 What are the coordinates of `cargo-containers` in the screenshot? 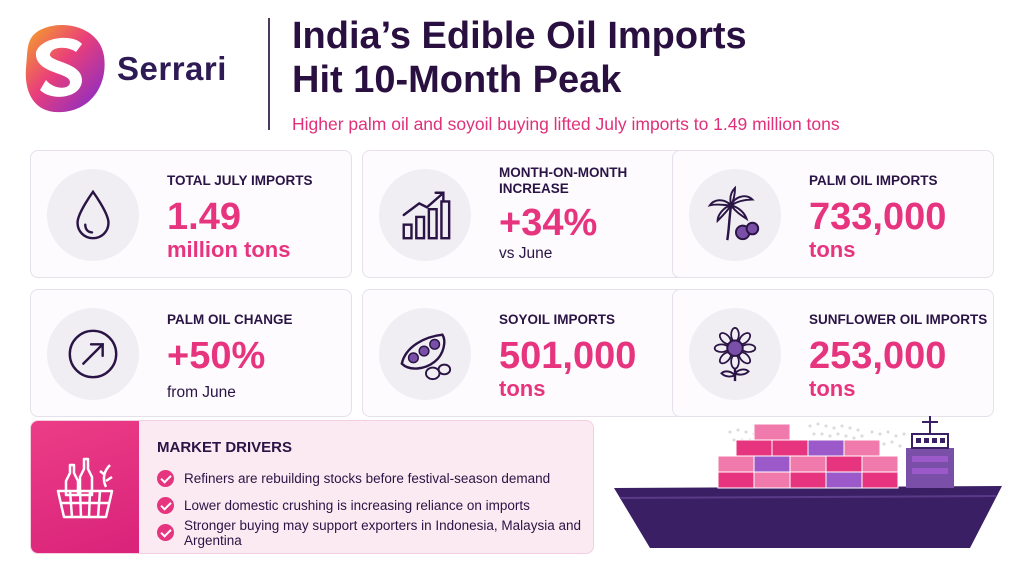 It's located at (808, 456).